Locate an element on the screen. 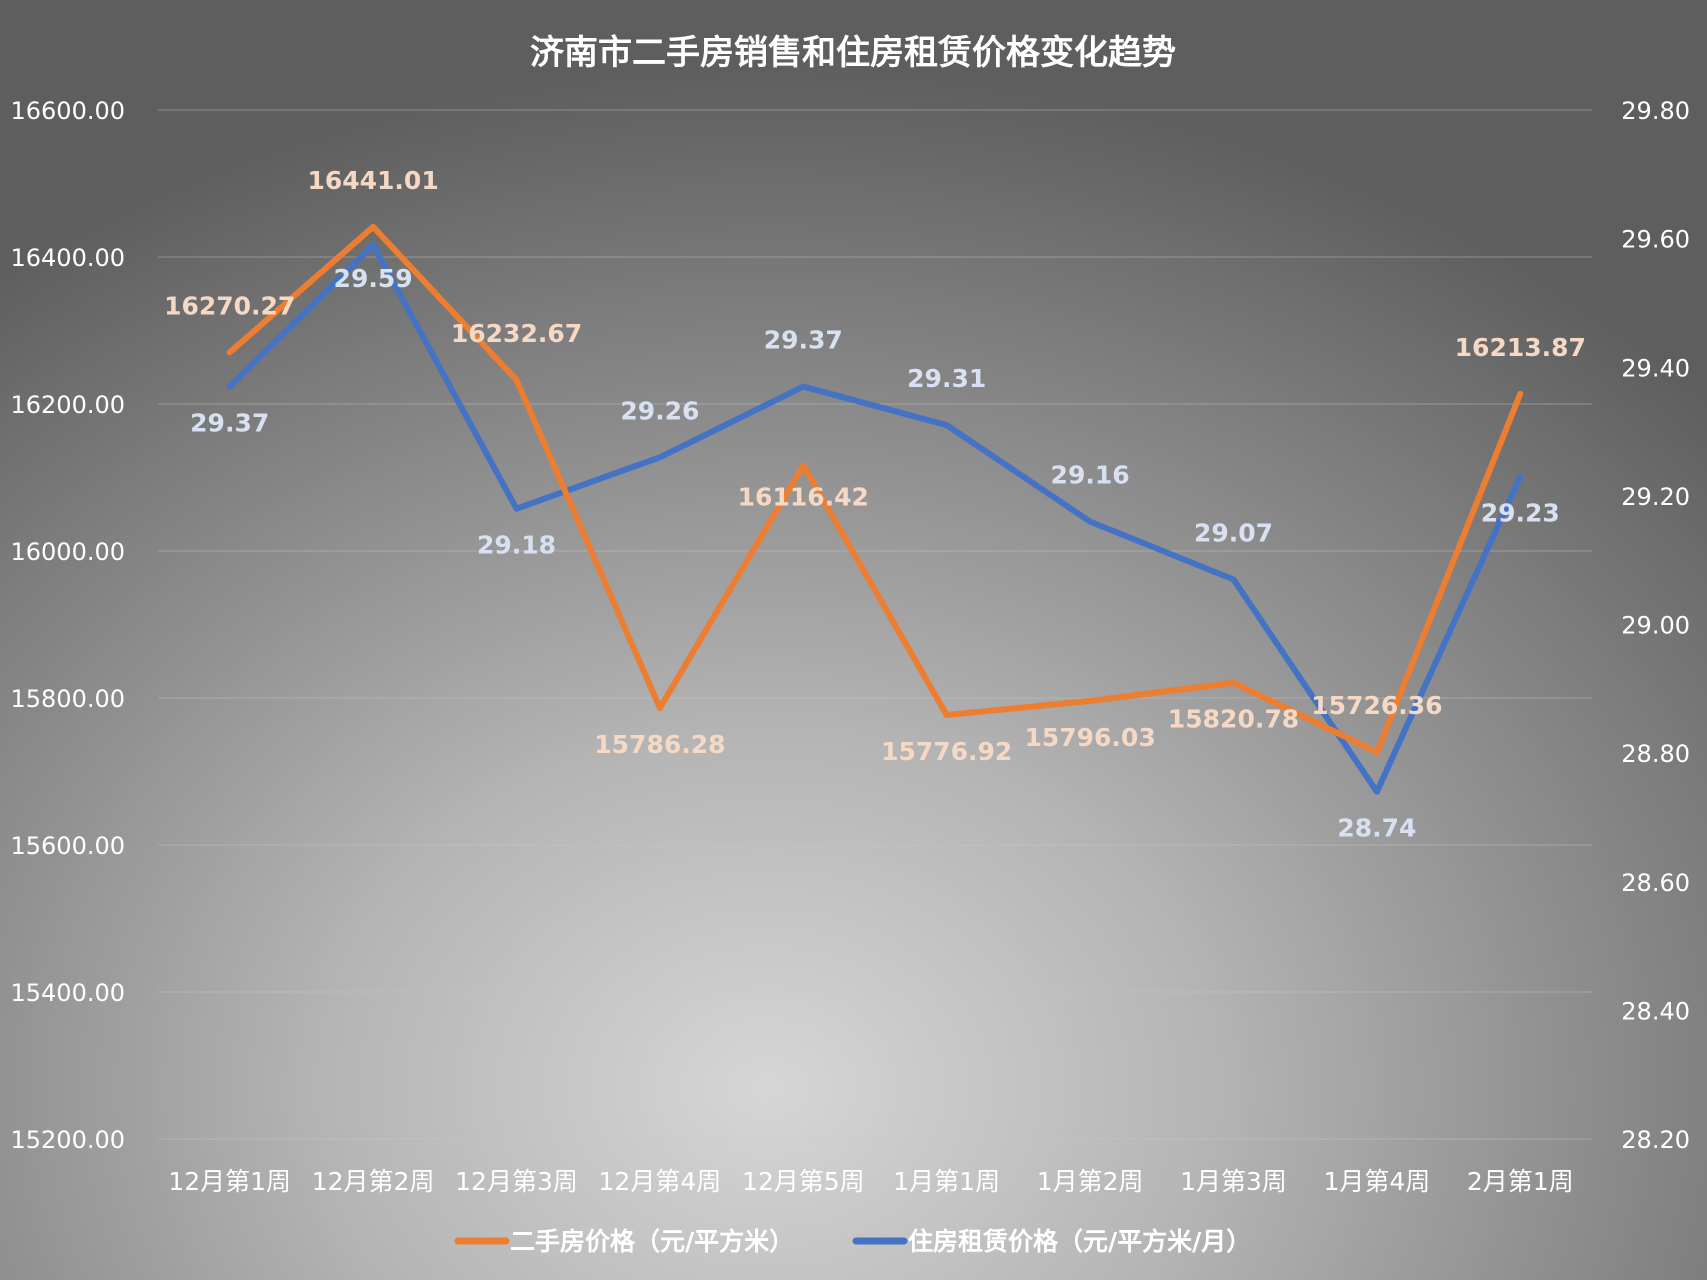  data-label-rental-price: 29.07 is located at coordinates (1233, 532).